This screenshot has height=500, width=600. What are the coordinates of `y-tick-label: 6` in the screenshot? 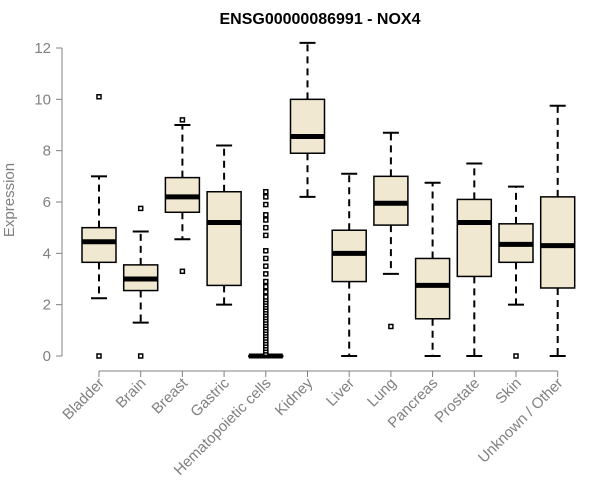 It's located at (47, 202).